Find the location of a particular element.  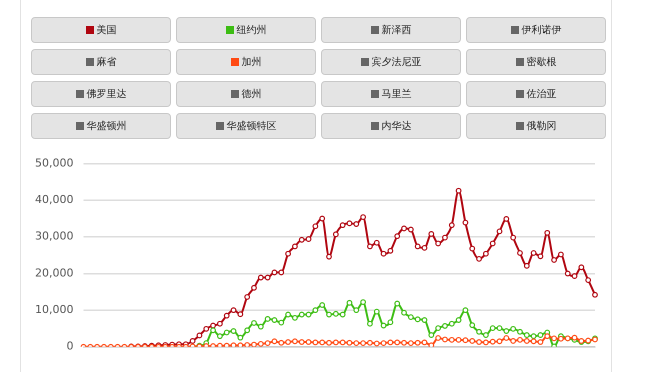

legend-label: 马里兰 is located at coordinates (397, 94).